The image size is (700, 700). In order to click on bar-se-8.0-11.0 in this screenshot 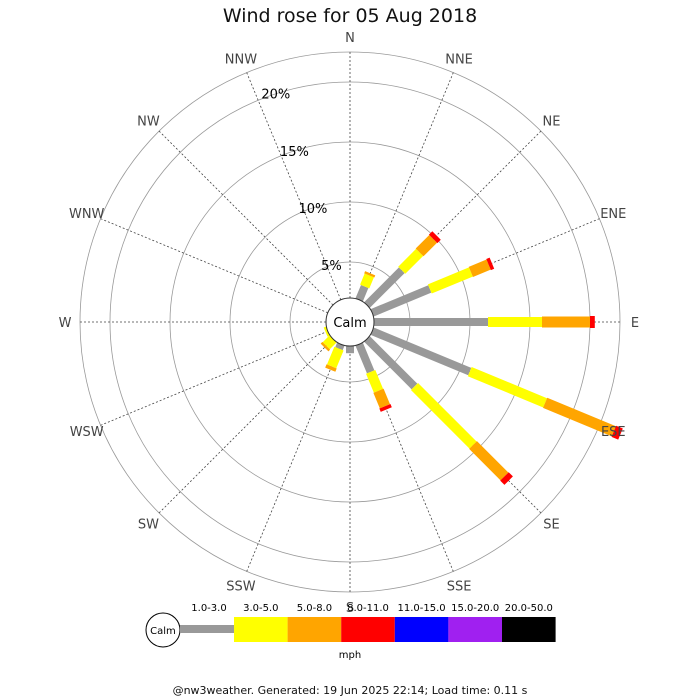, I will do `click(506, 478)`.